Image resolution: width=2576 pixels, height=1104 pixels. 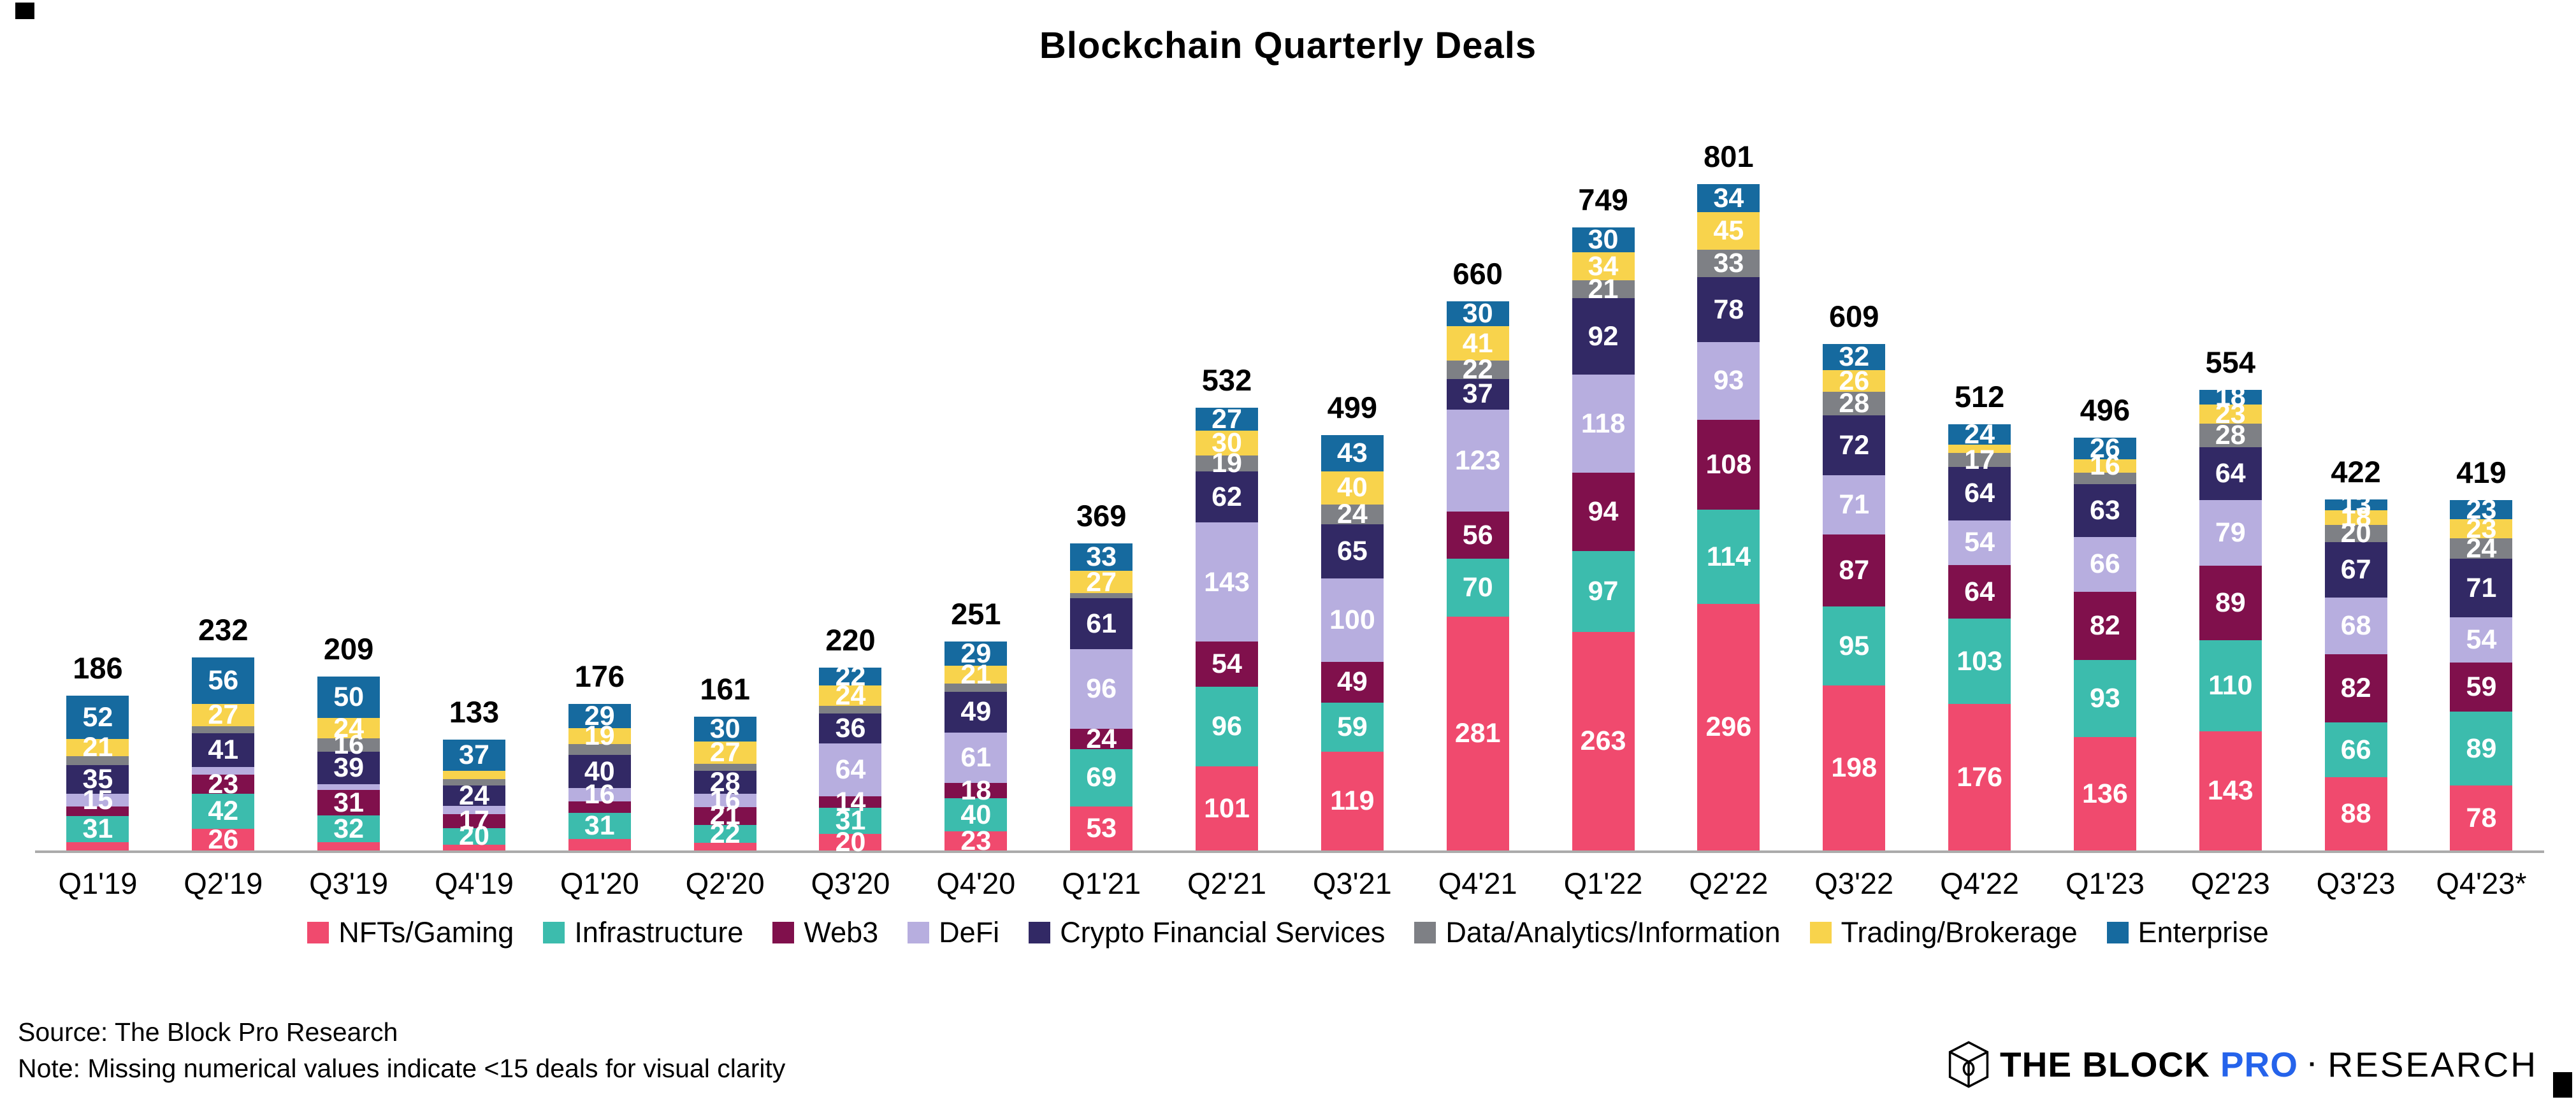 I want to click on bar-stack: 13 18 20 67 68 82 66 88, so click(x=2355, y=671).